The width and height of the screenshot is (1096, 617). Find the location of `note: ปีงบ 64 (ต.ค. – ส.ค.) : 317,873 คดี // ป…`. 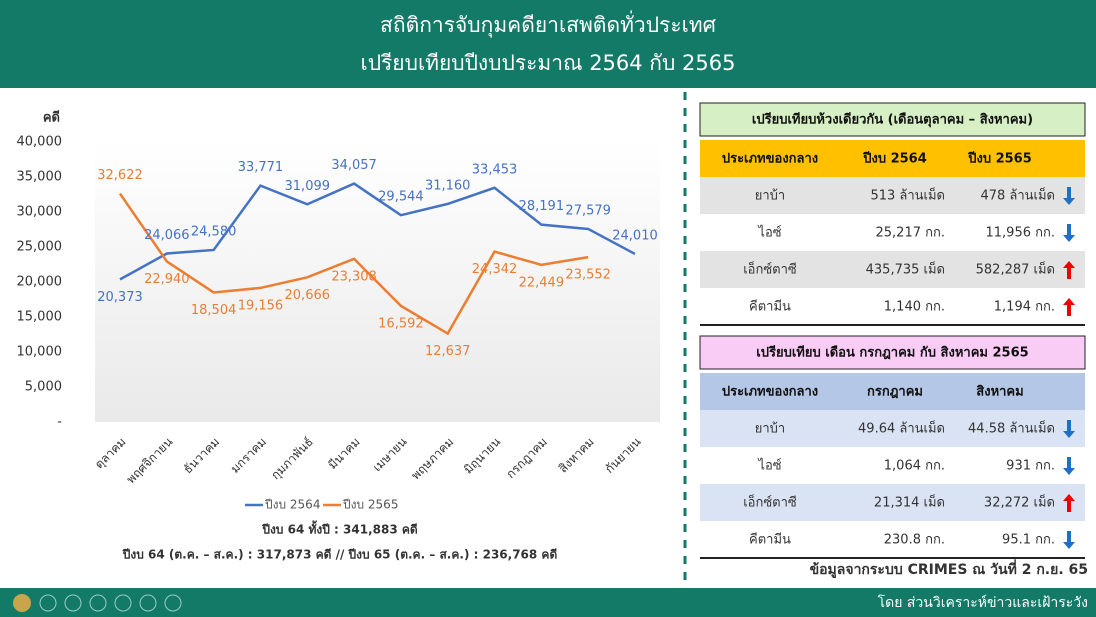

note: ปีงบ 64 (ต.ค. – ส.ค.) : 317,873 คดี // ป… is located at coordinates (339, 555).